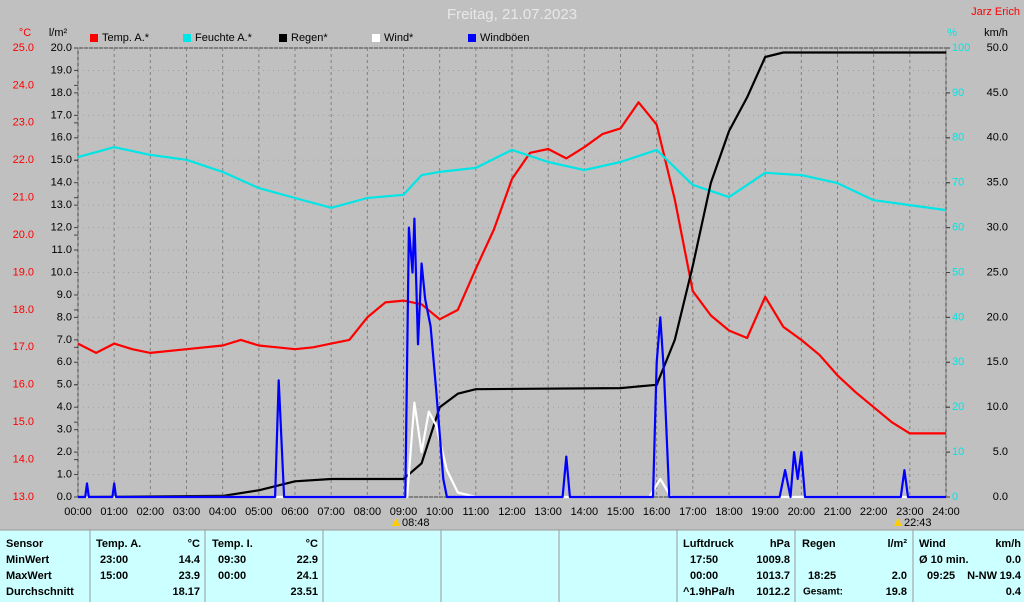 The image size is (1024, 602). What do you see at coordinates (709, 544) in the screenshot?
I see `cell: Luftdruck` at bounding box center [709, 544].